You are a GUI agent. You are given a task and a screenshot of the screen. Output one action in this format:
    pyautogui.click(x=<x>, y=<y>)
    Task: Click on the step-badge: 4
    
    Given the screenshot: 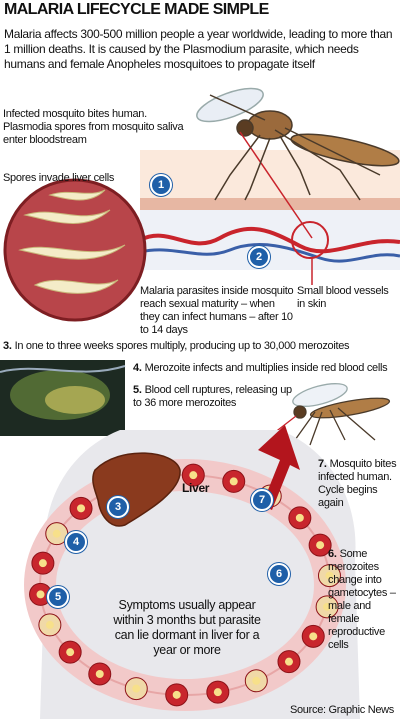 What is the action you would take?
    pyautogui.click(x=76, y=542)
    